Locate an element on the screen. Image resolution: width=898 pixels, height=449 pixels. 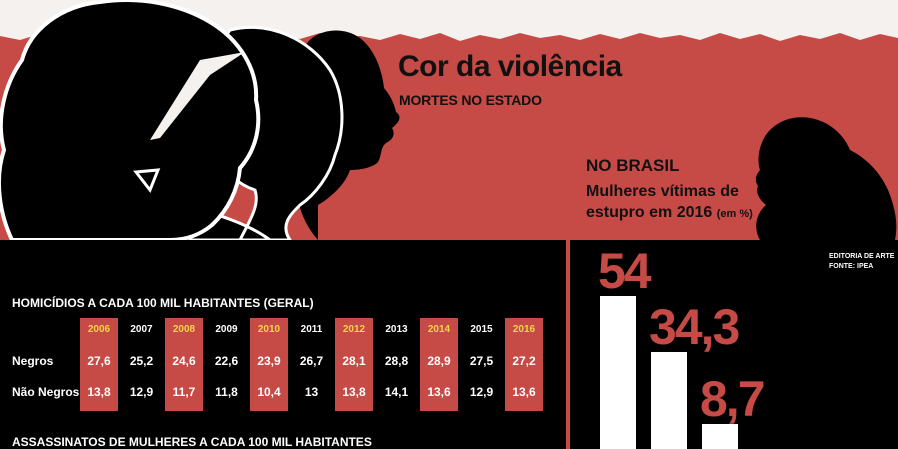
table-cell: 28,8 is located at coordinates (396, 361).